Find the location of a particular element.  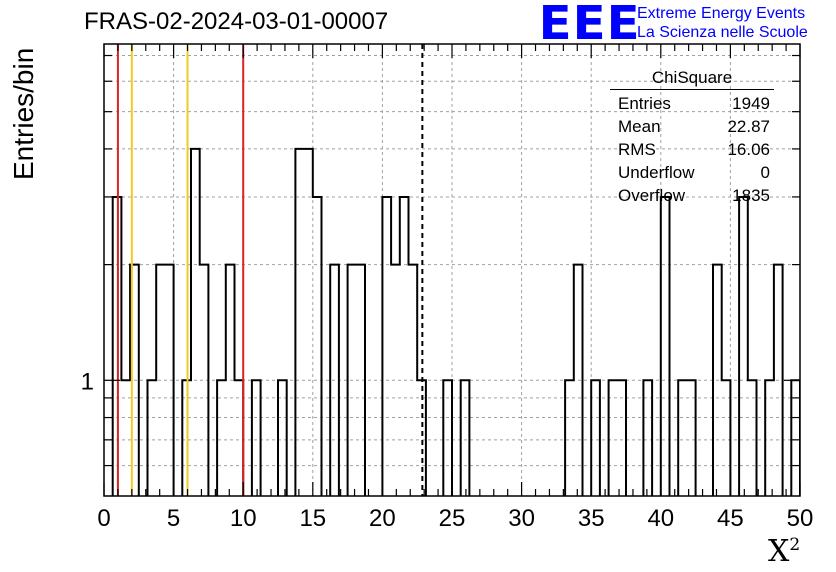

stats-row-rms: RMS 16.06 is located at coordinates (692, 149).